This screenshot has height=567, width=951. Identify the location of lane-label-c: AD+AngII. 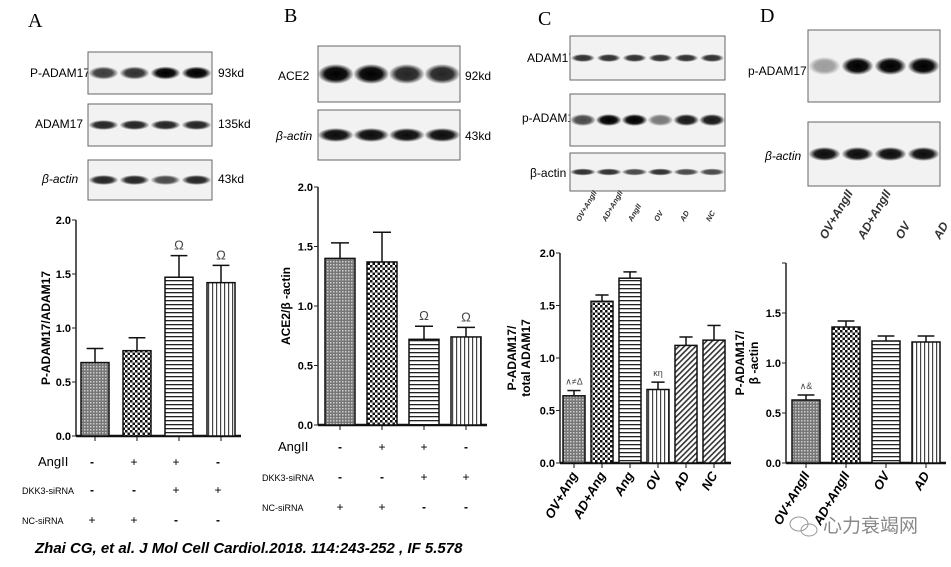
(612, 206).